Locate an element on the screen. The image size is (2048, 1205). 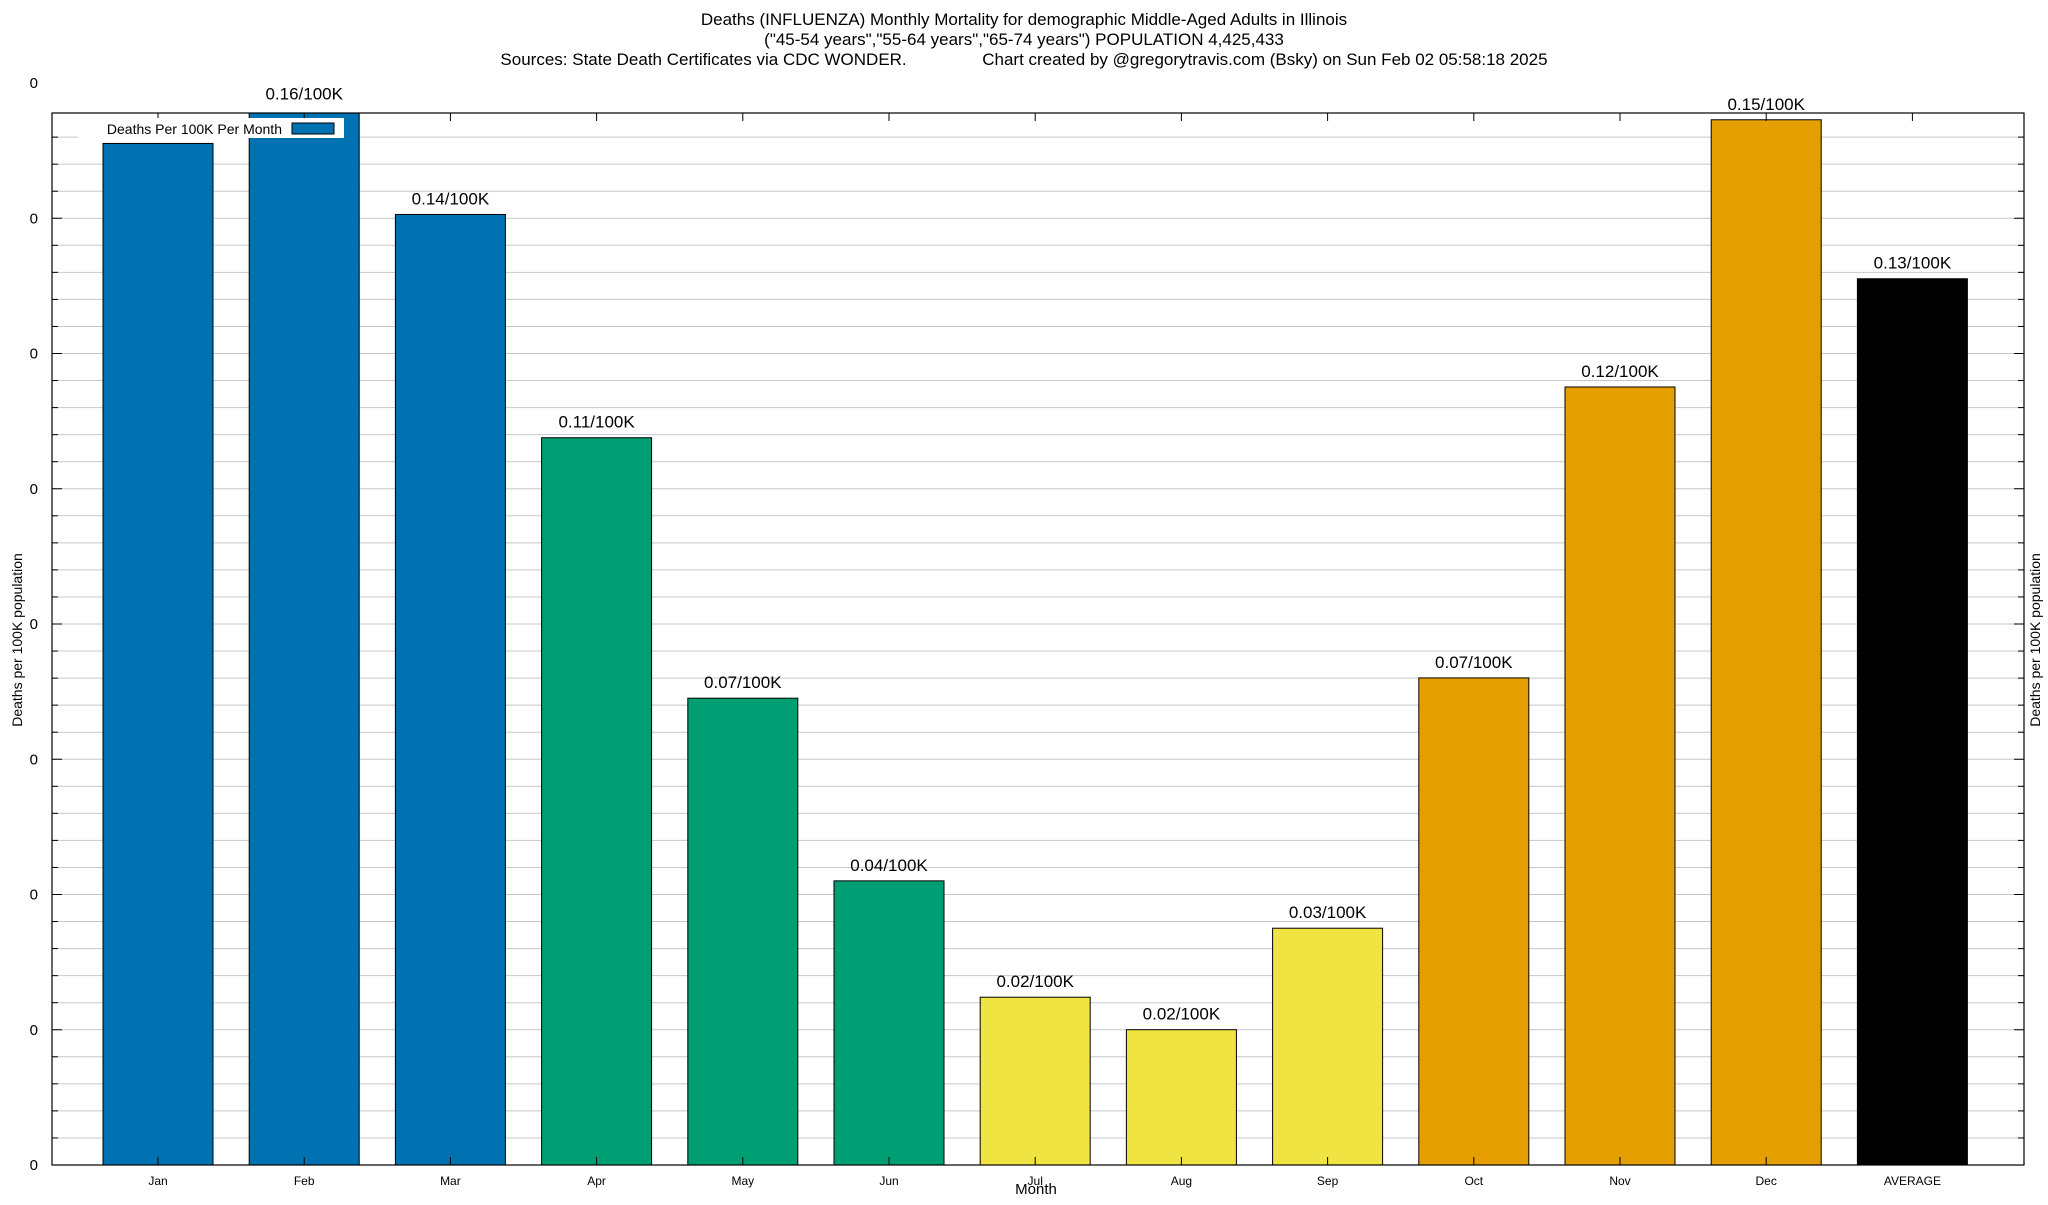
legend: Deaths Per 100K Per Month is located at coordinates (211, 128).